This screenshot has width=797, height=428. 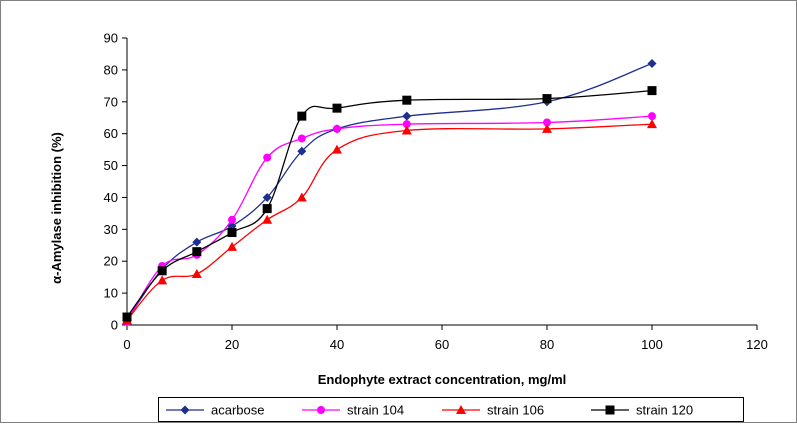 I want to click on y-tick-label: 50, so click(x=111, y=165).